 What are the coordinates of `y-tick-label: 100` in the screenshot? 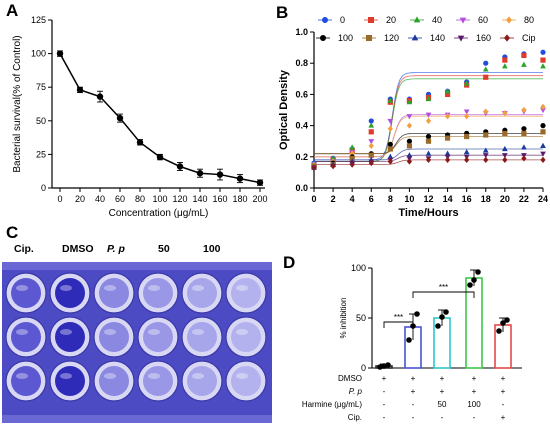 It's located at (358, 268).